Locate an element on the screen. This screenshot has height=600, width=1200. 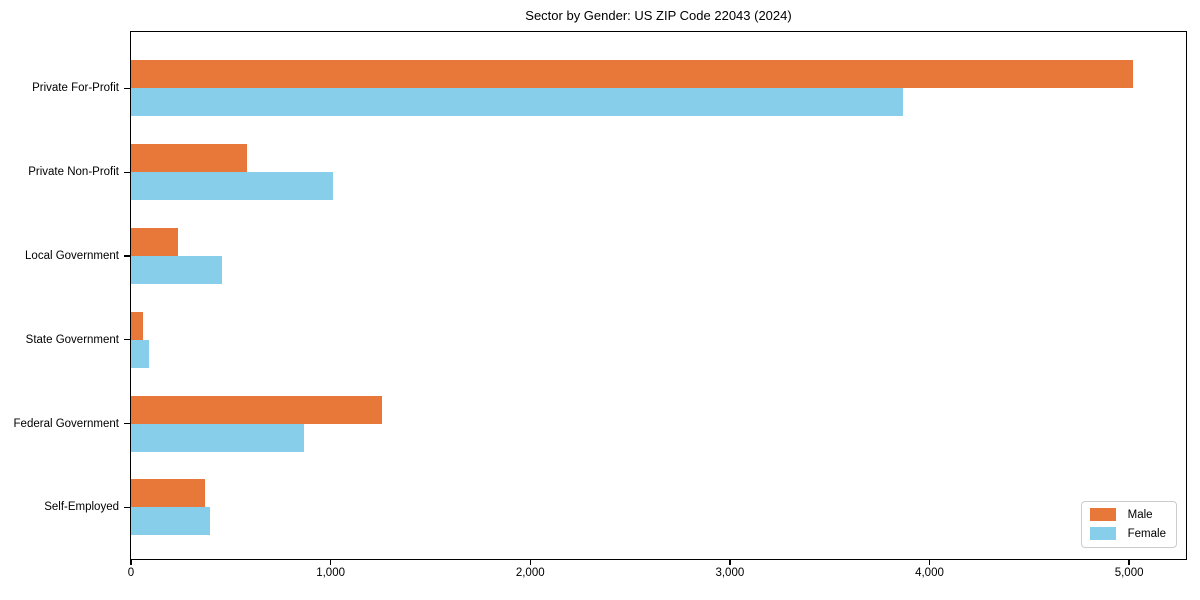
bar-female-federal-government is located at coordinates (217, 437).